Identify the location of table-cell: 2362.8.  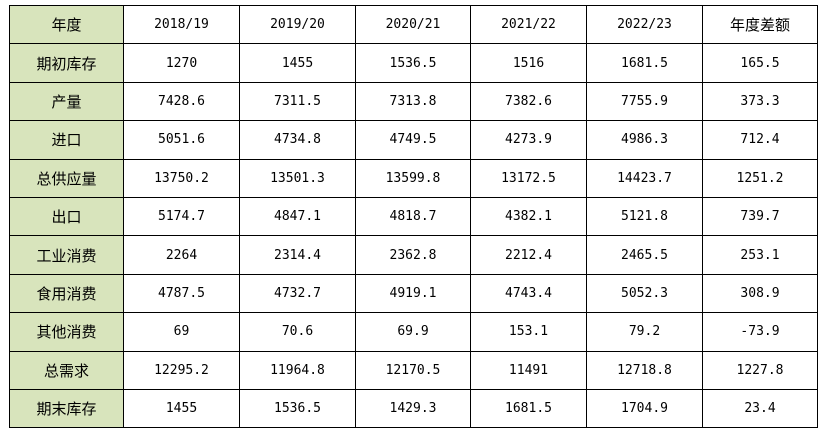
(413, 255).